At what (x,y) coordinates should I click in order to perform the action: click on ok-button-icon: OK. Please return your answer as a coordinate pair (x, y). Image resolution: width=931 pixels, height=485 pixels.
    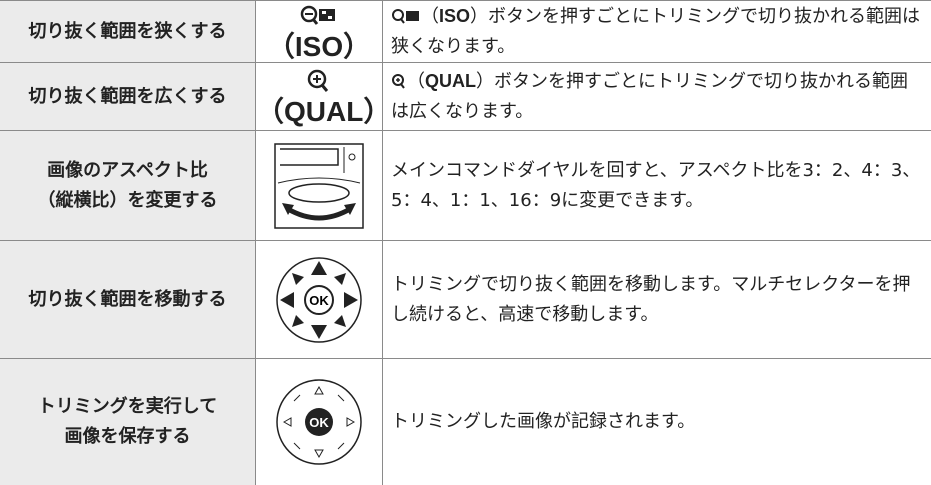
    Looking at the image, I should click on (319, 422).